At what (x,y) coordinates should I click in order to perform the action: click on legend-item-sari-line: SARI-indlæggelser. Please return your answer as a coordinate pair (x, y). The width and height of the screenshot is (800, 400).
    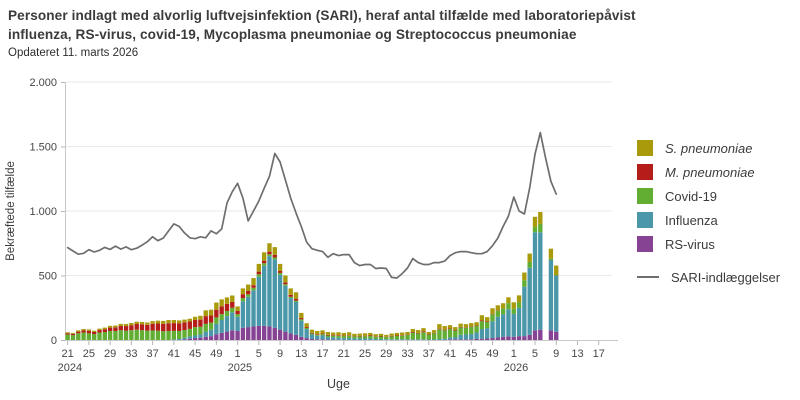
    Looking at the image, I should click on (708, 277).